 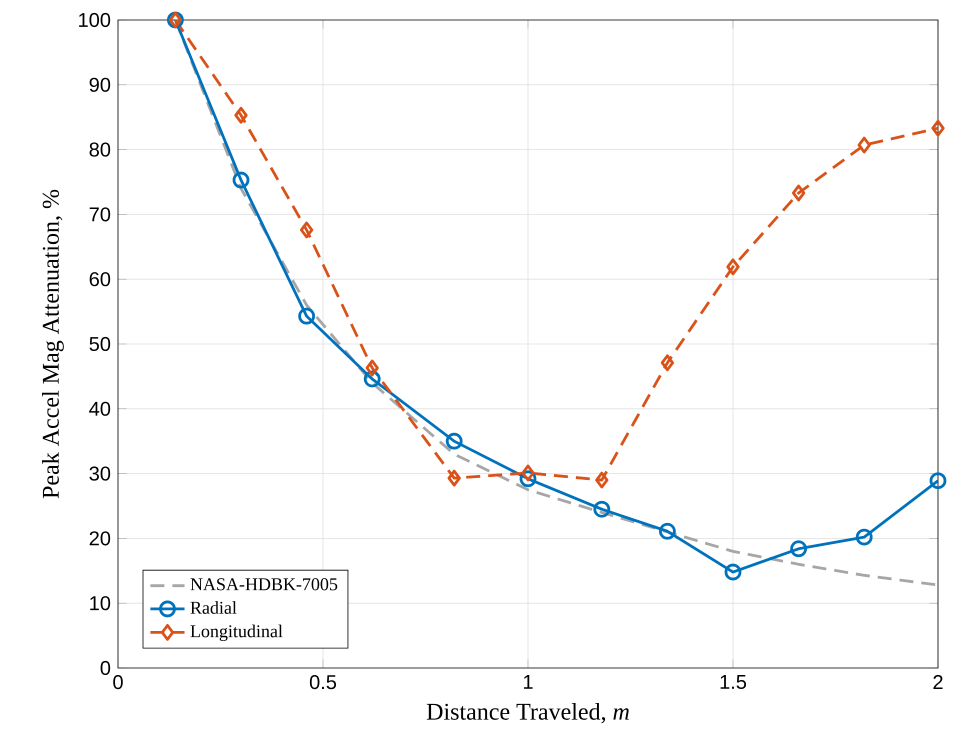 What do you see at coordinates (100, 149) in the screenshot?
I see `y-tick-label: 80` at bounding box center [100, 149].